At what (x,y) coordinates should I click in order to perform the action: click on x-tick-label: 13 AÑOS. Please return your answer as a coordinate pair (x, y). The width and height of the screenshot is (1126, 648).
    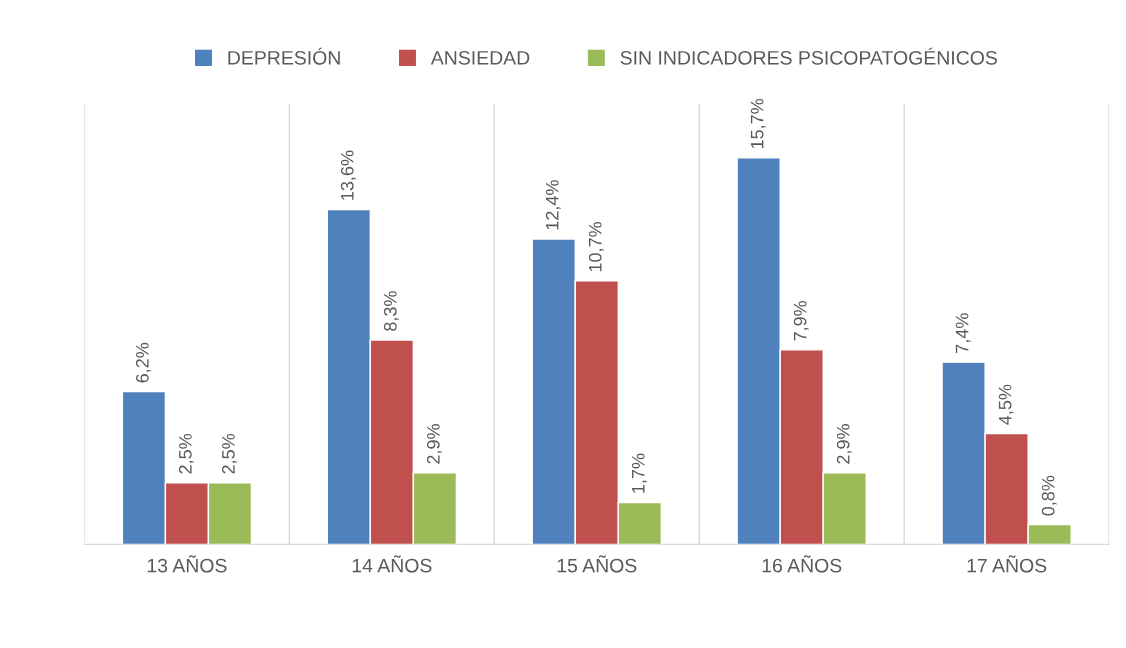
    Looking at the image, I should click on (187, 564).